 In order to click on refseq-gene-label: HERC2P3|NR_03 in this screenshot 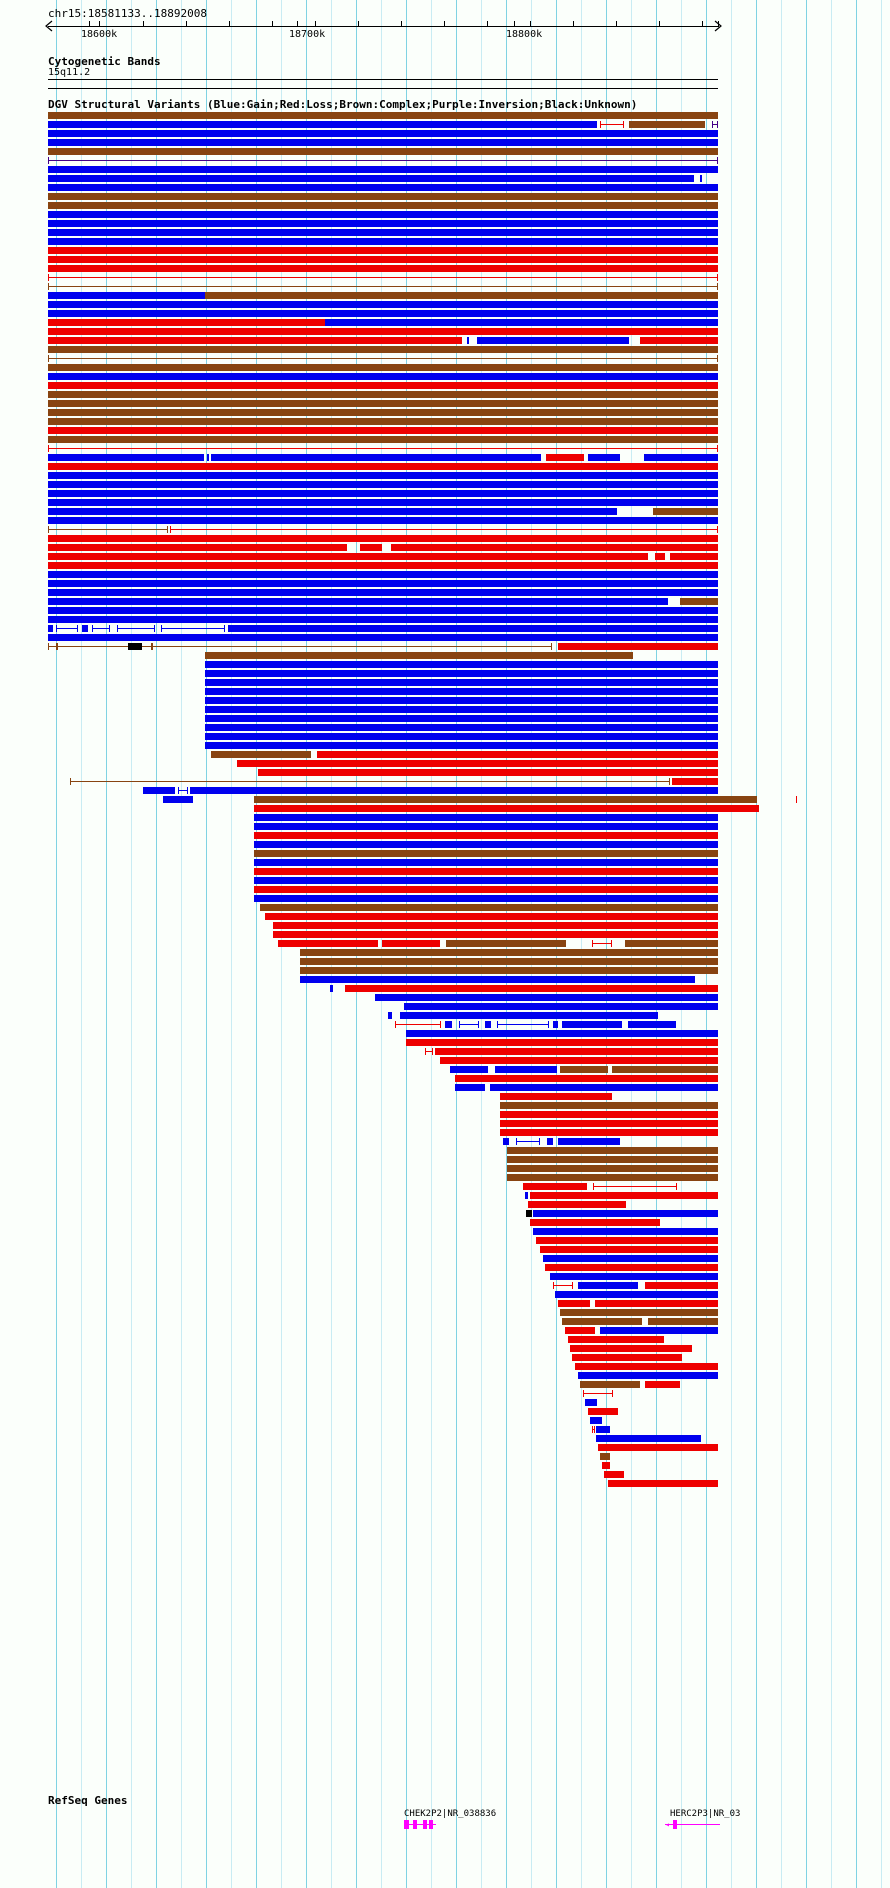, I will do `click(705, 1814)`.